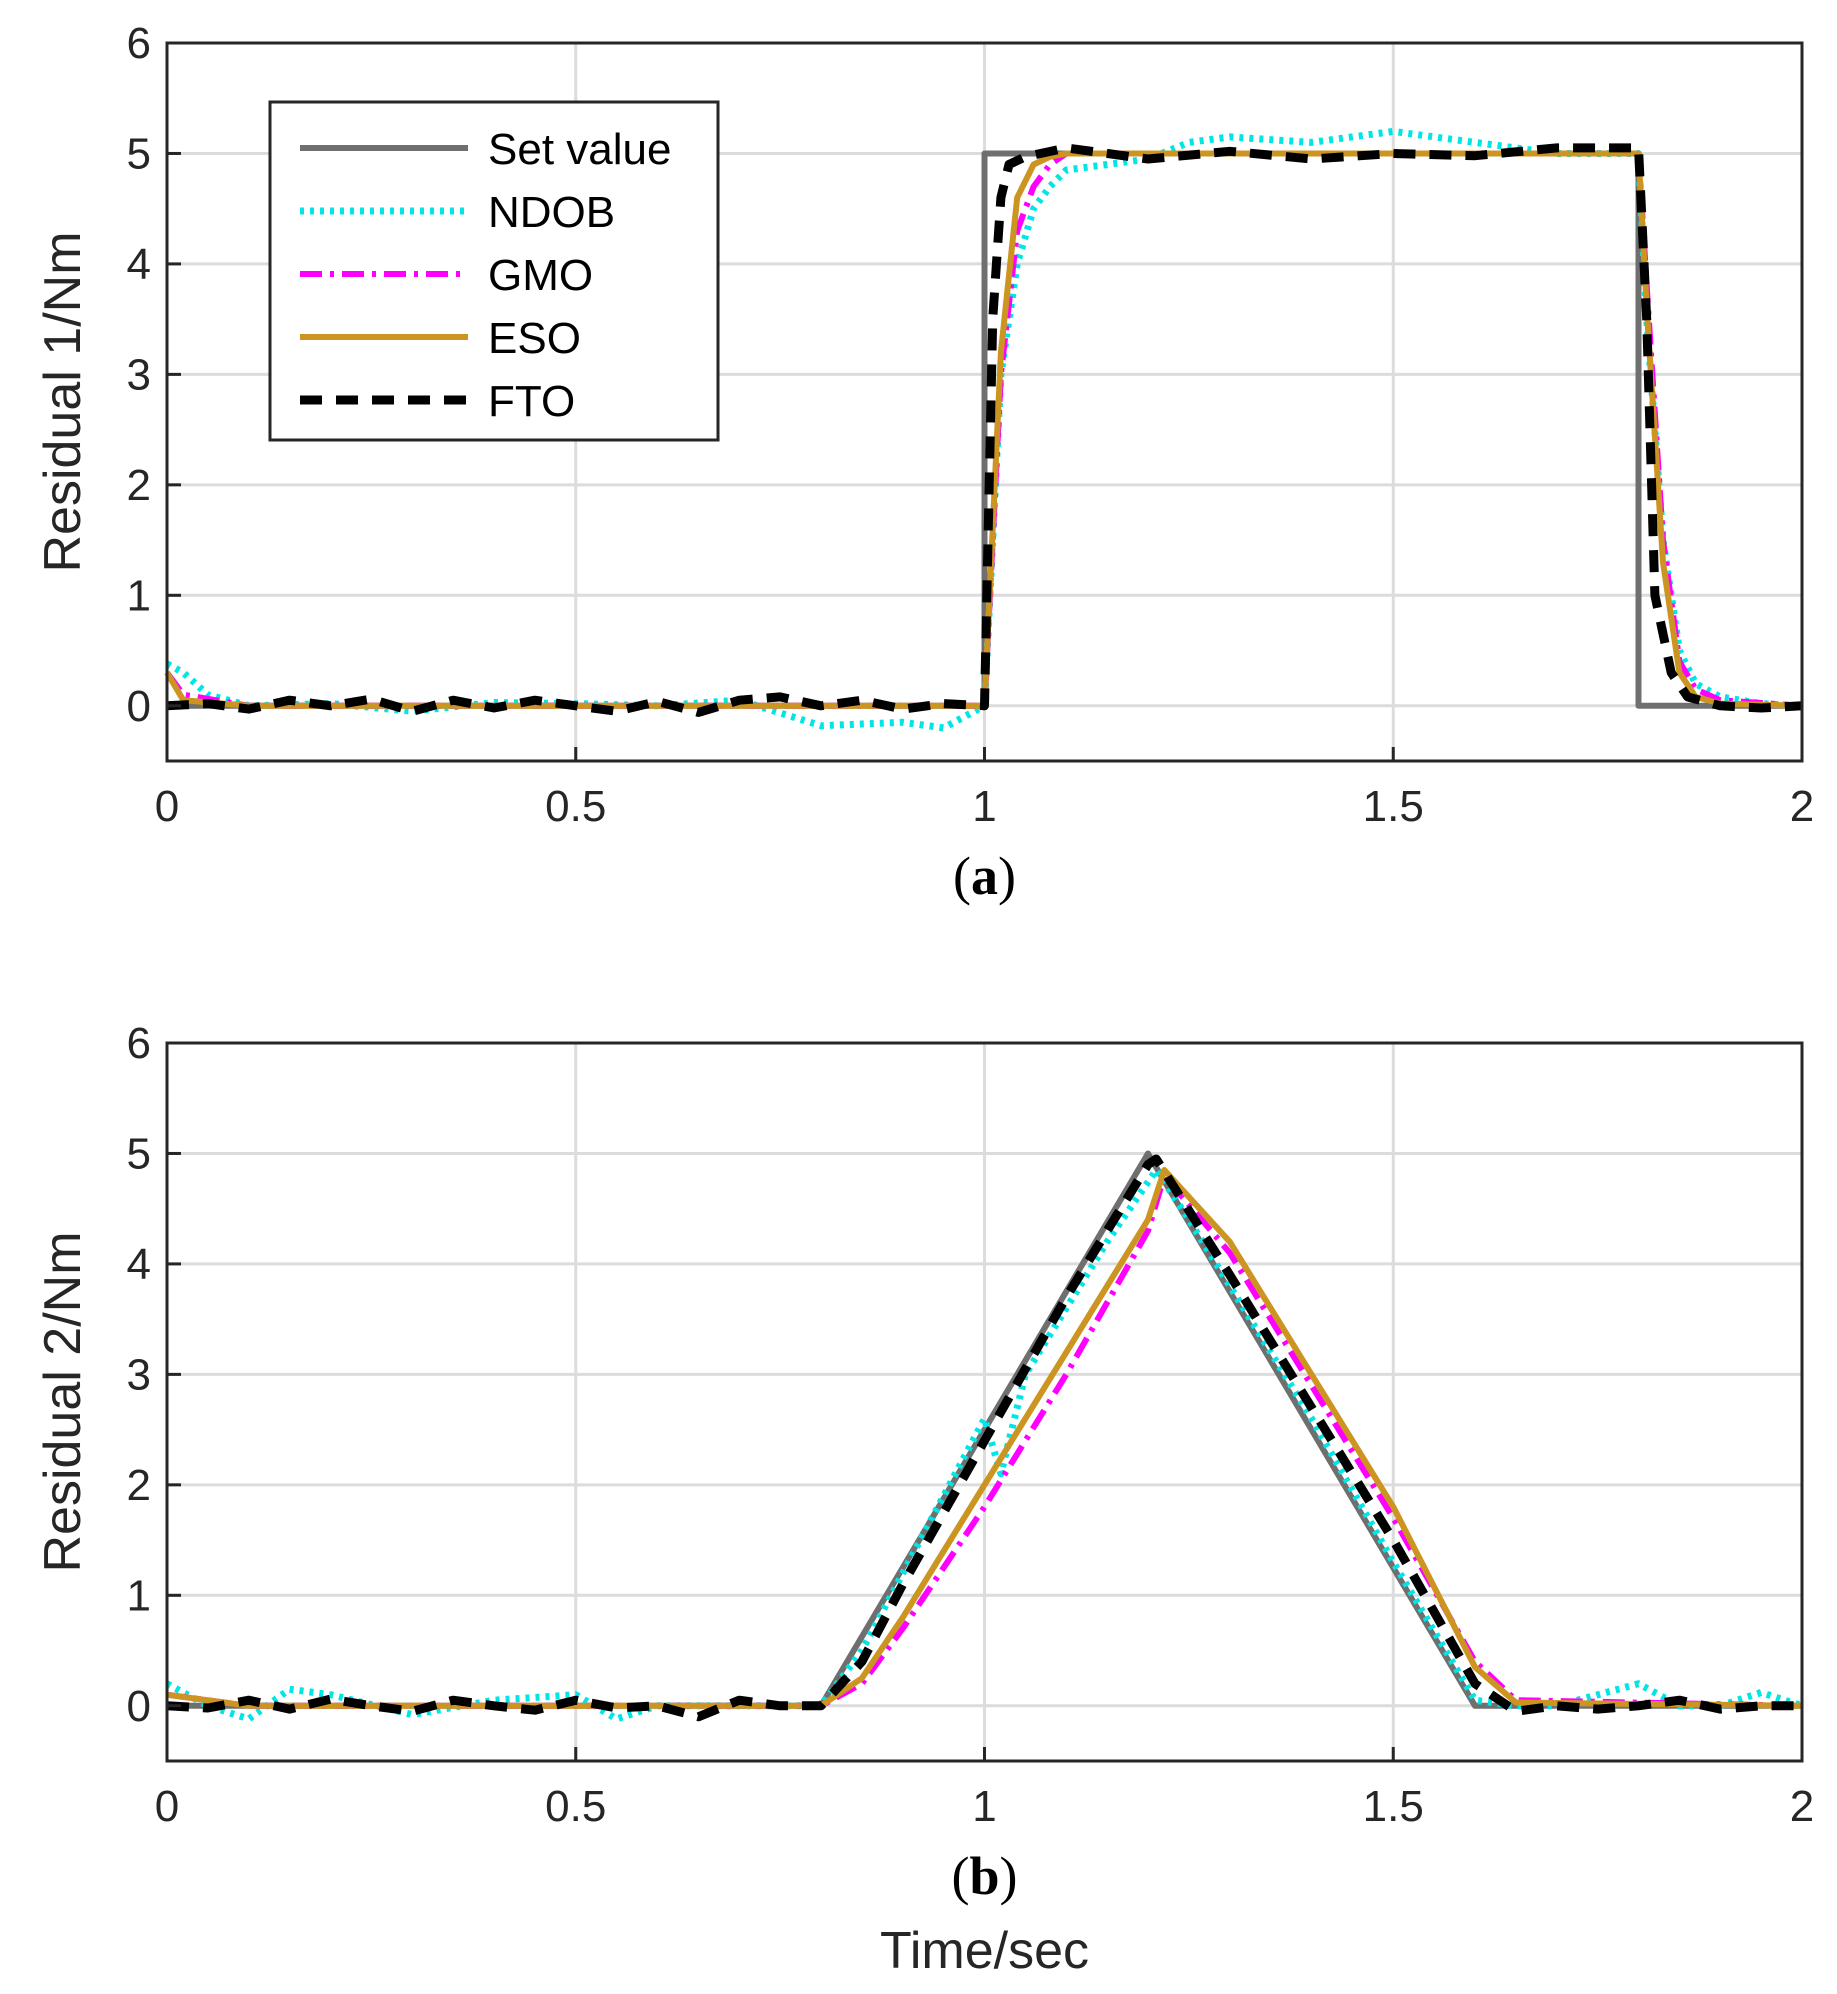  Describe the element at coordinates (139, 374) in the screenshot. I see `panel-a-ytick-label-3: 3` at that location.